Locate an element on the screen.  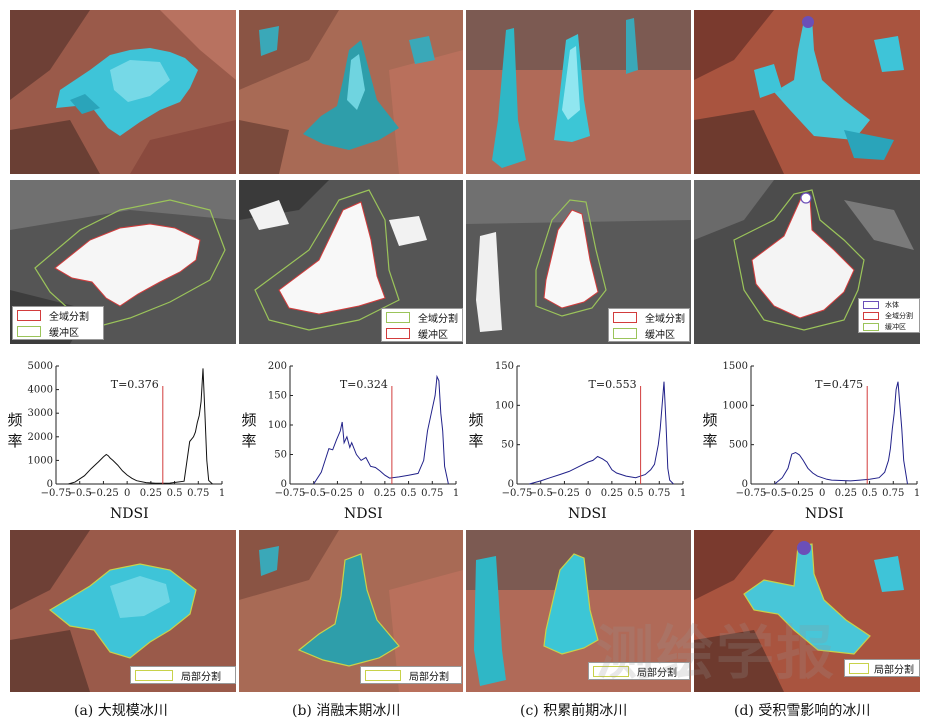
y-tick-label: 3000 is located at coordinates (40, 413).